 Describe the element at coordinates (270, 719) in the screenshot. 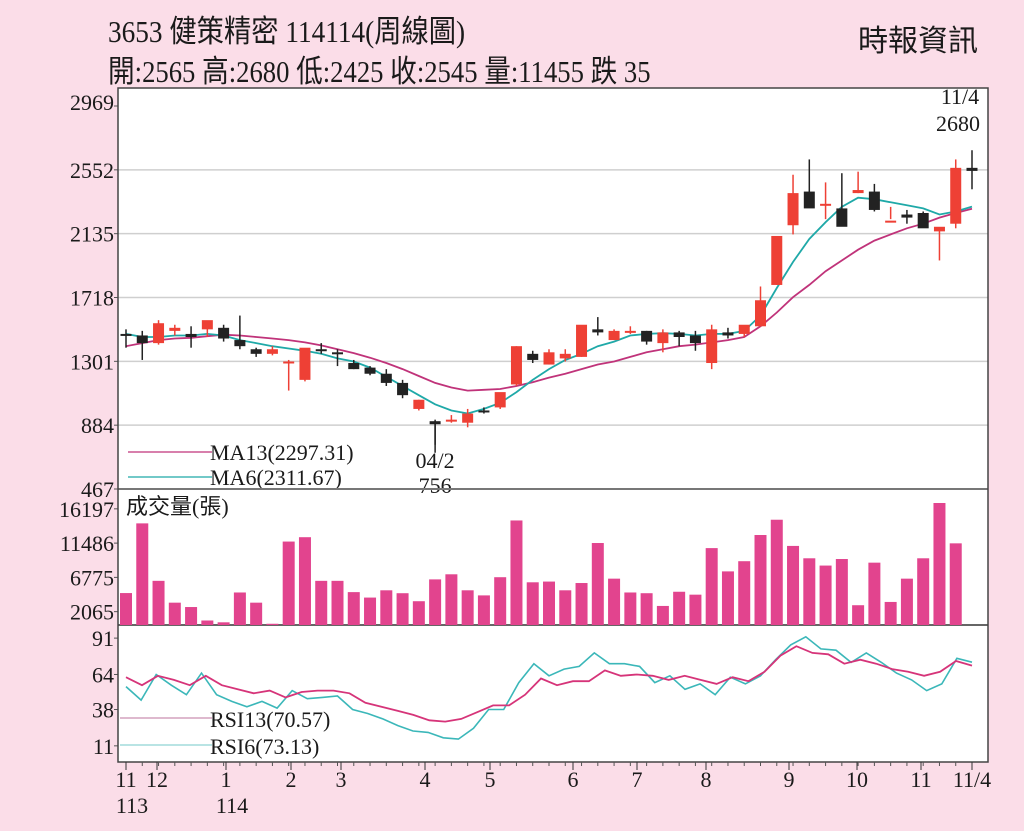

I see `rsi13-legend-label: RSI13(70.57)` at that location.